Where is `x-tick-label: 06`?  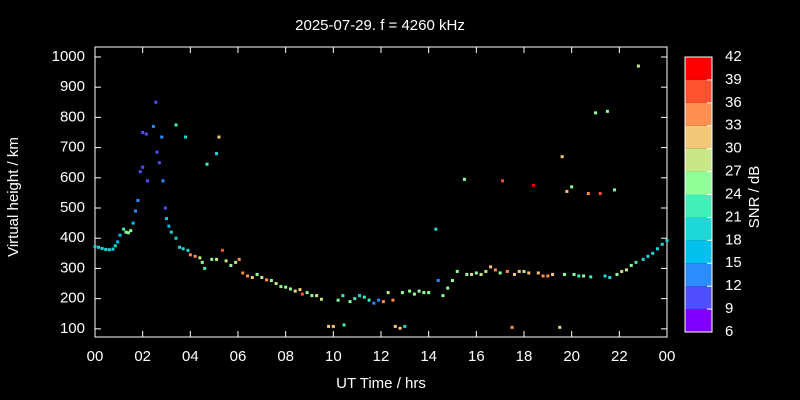 x-tick-label: 06 is located at coordinates (238, 356).